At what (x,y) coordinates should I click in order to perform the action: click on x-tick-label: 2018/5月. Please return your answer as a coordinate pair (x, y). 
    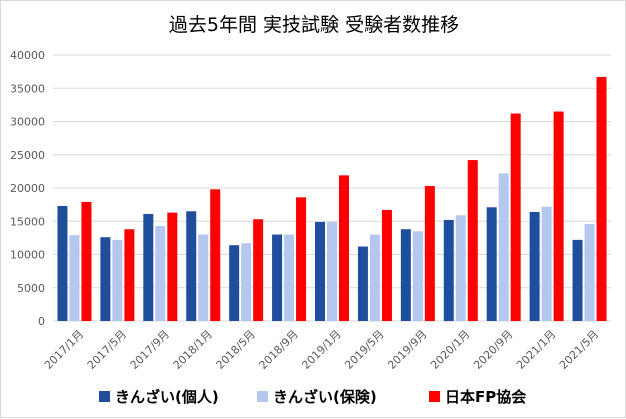
    Looking at the image, I should click on (236, 350).